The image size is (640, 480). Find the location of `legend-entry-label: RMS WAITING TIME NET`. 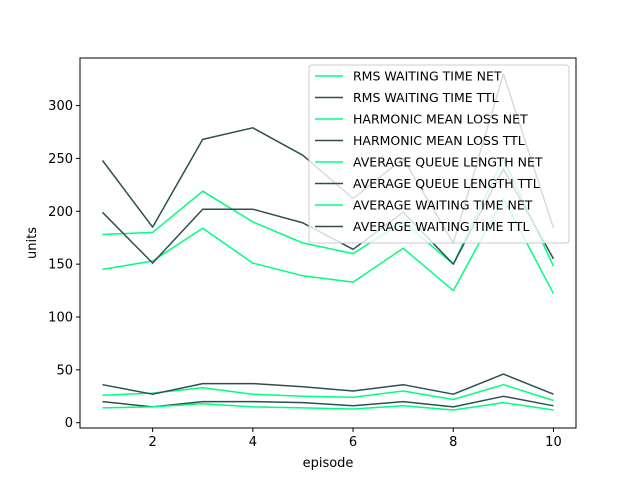

legend-entry-label: RMS WAITING TIME NET is located at coordinates (427, 76).